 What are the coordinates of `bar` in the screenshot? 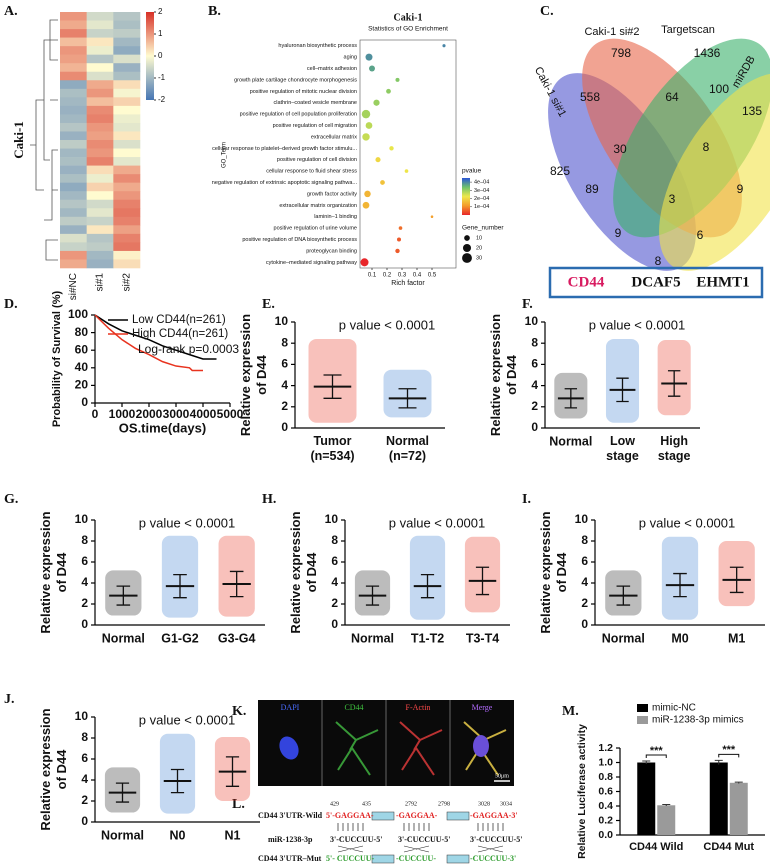 It's located at (718, 798).